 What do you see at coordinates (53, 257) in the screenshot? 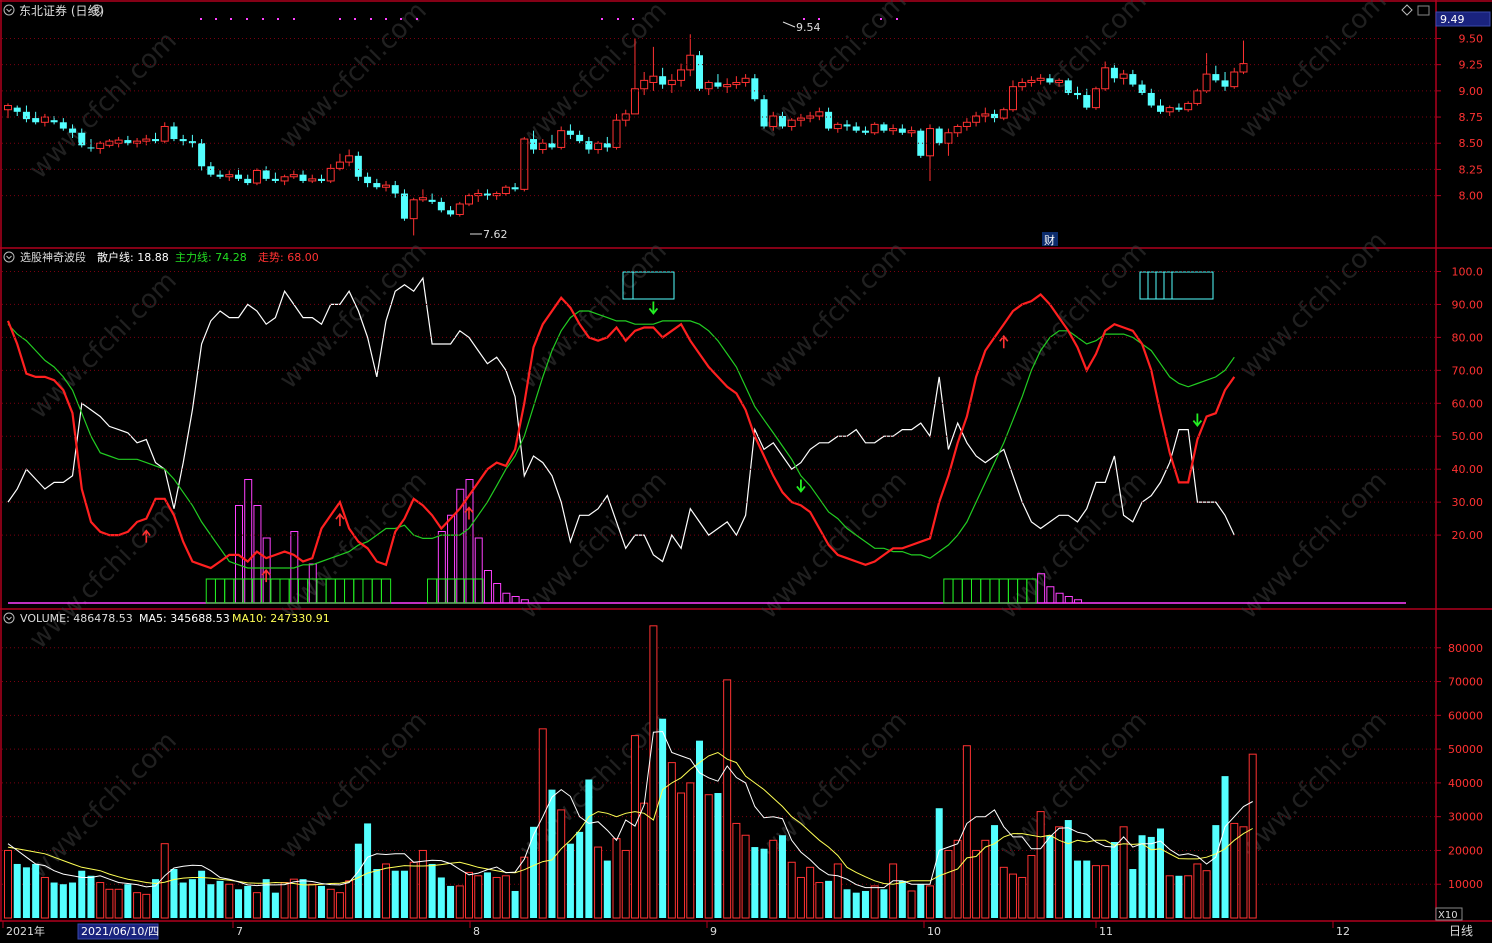
I see `indicator-name: 选股神奇波段` at bounding box center [53, 257].